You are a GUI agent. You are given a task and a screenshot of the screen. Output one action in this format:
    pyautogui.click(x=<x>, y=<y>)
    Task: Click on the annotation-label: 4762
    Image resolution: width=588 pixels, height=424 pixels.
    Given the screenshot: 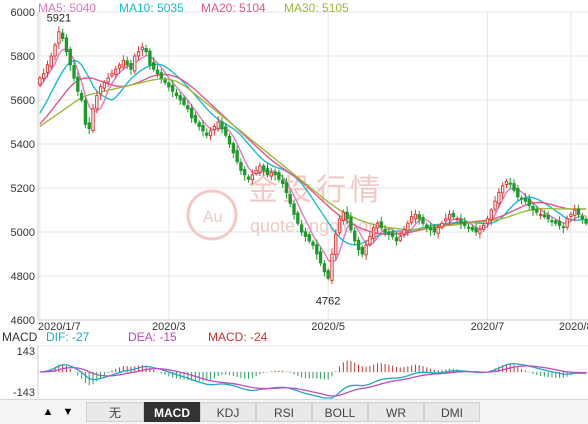 What is the action you would take?
    pyautogui.click(x=328, y=301)
    